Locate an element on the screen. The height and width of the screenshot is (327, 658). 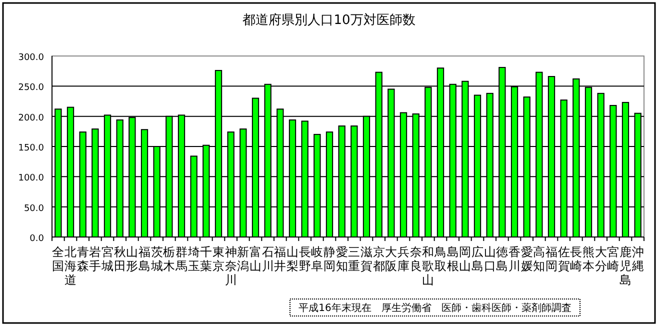
x-tick-label: 福井 is located at coordinates (280, 259).